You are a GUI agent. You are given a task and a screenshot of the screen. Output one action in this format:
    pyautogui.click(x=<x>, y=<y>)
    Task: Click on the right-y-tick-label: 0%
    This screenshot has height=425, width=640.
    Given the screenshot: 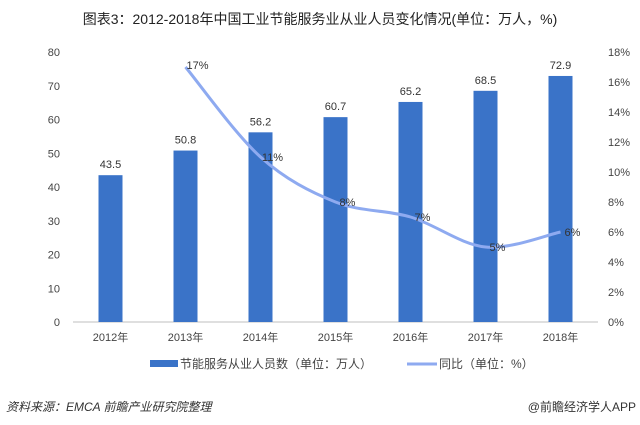 What is the action you would take?
    pyautogui.click(x=616, y=323)
    